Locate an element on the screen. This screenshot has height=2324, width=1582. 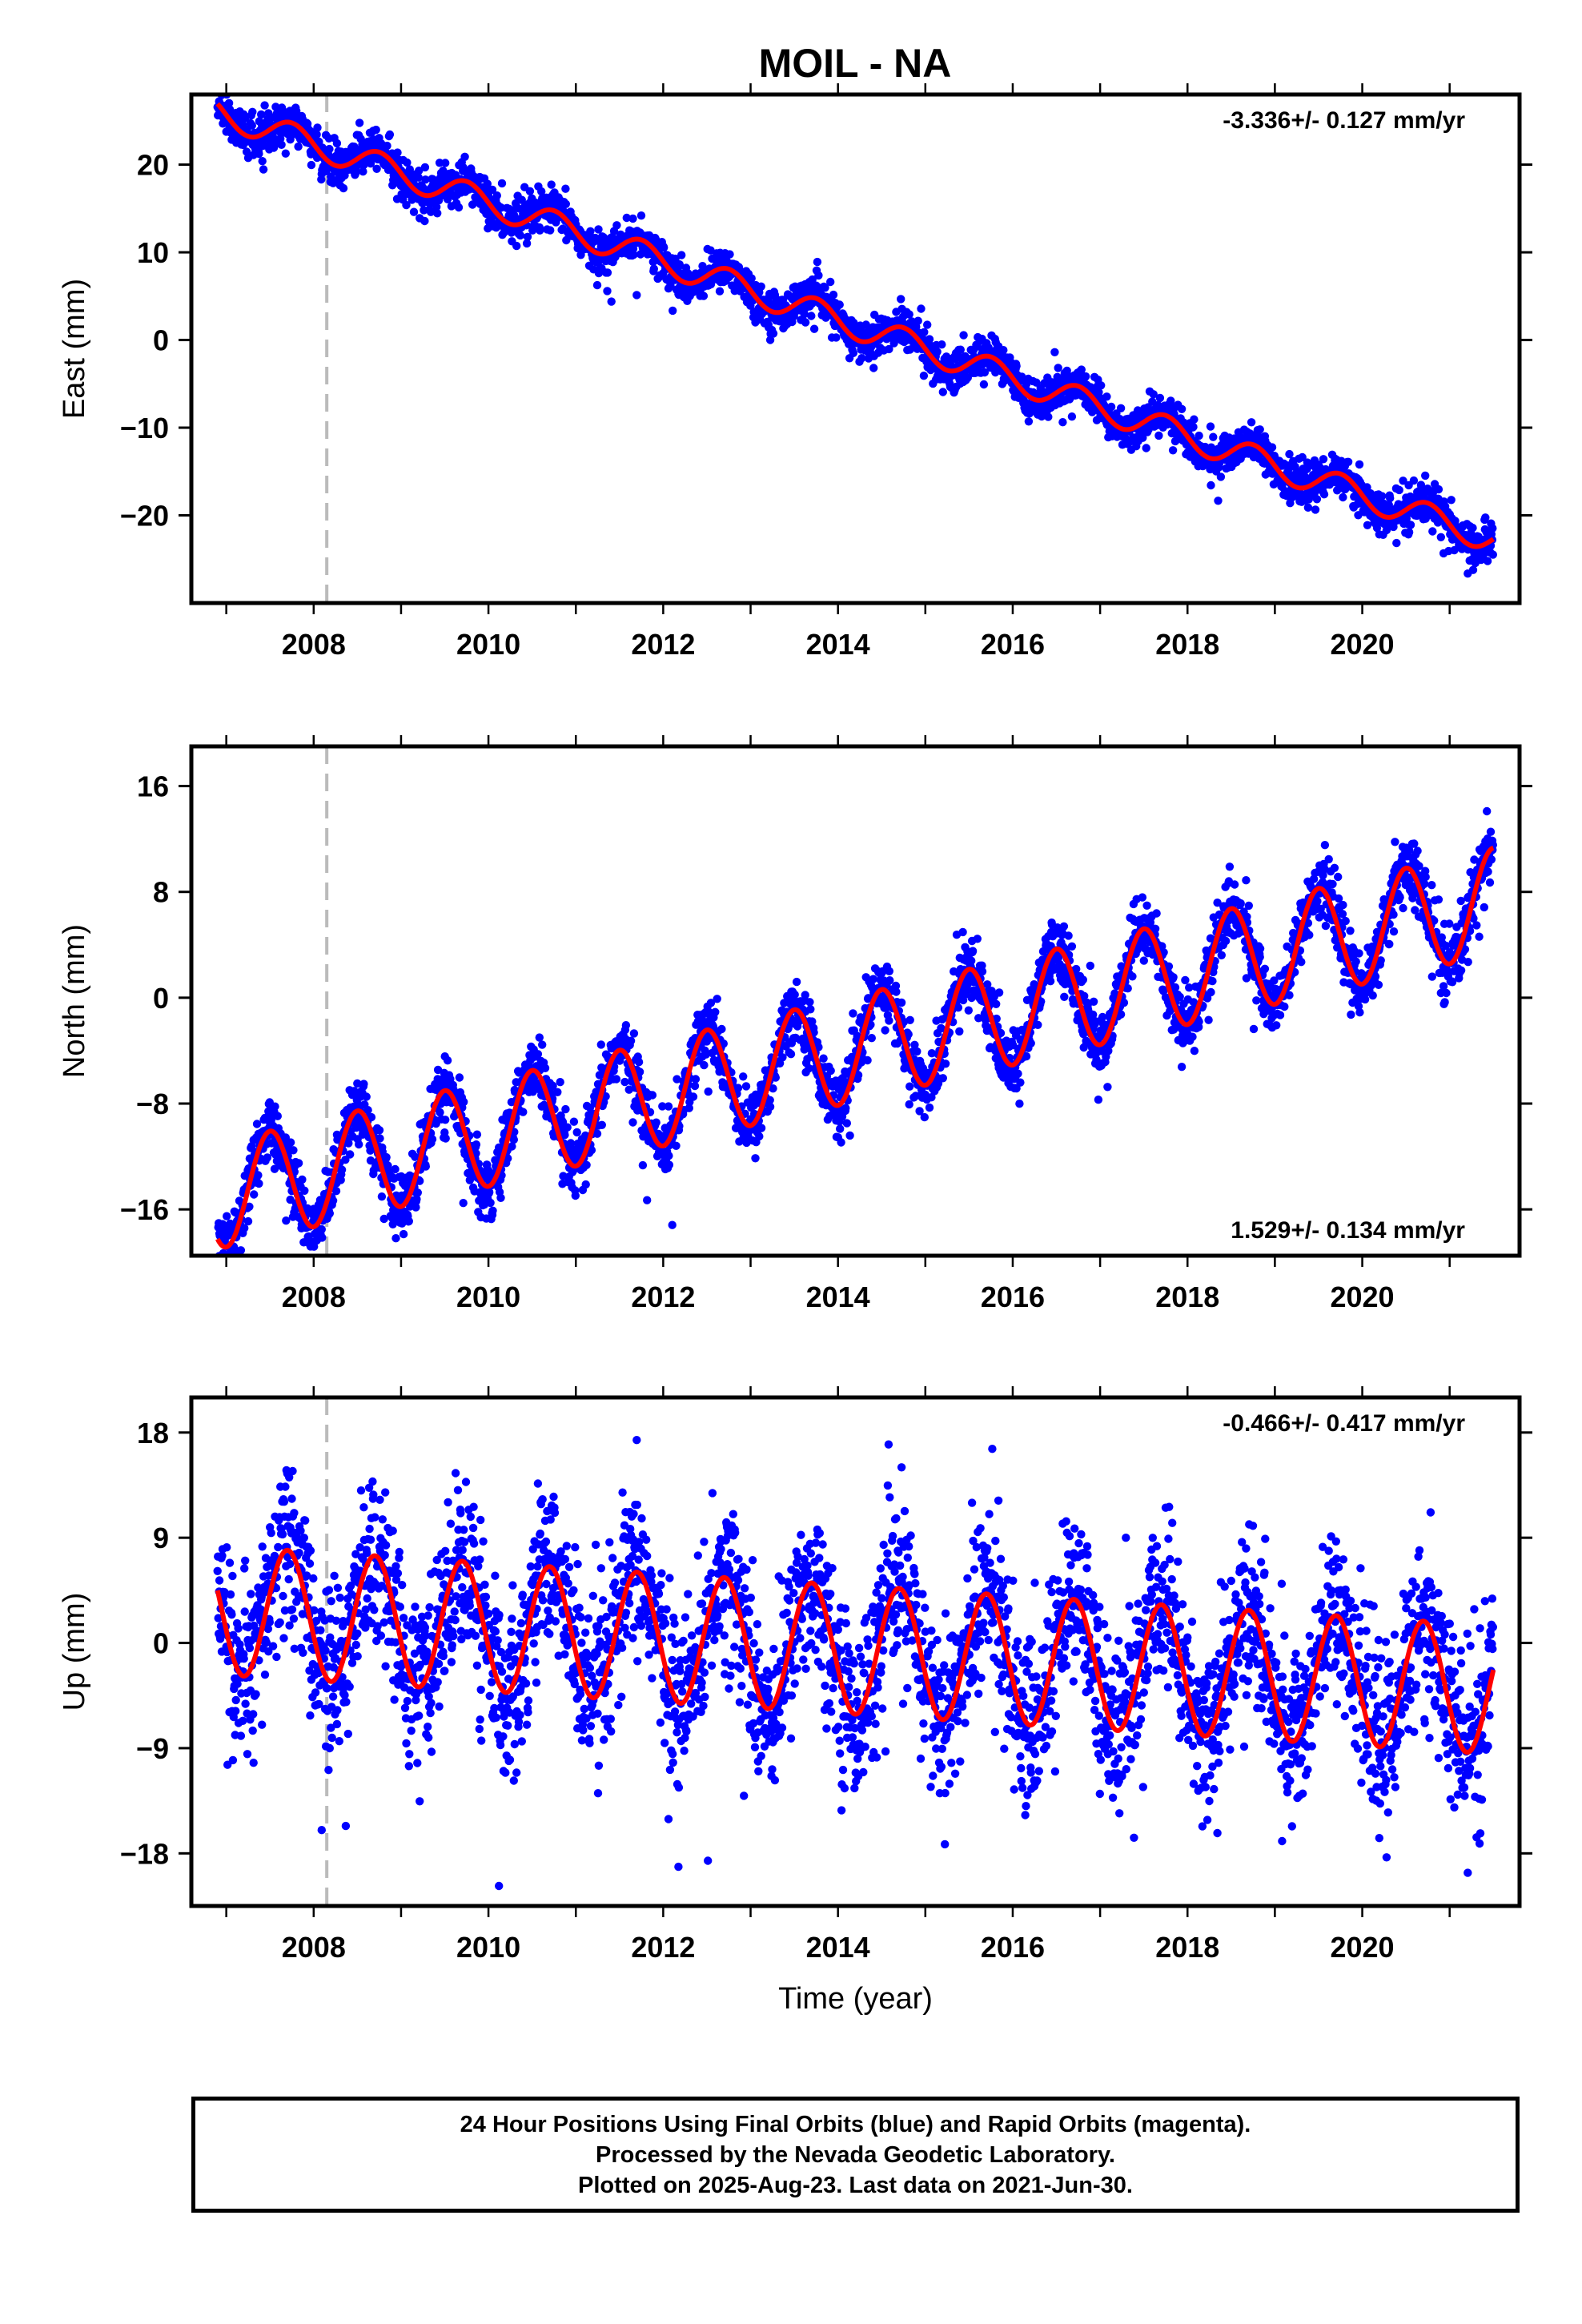
x-tick-label: 2018 is located at coordinates (1187, 644).